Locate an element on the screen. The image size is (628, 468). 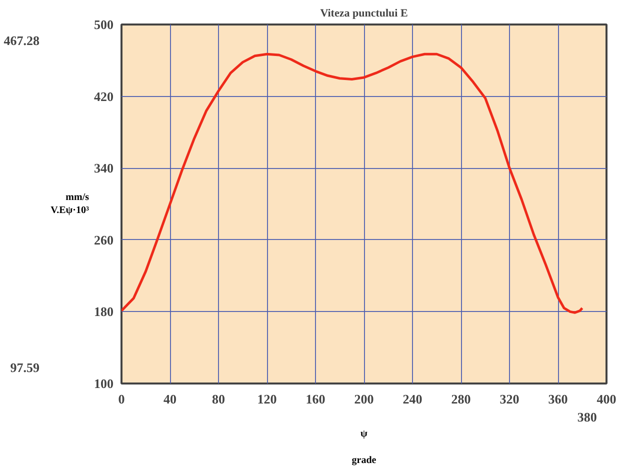
text: 467.28 is located at coordinates (22, 40).